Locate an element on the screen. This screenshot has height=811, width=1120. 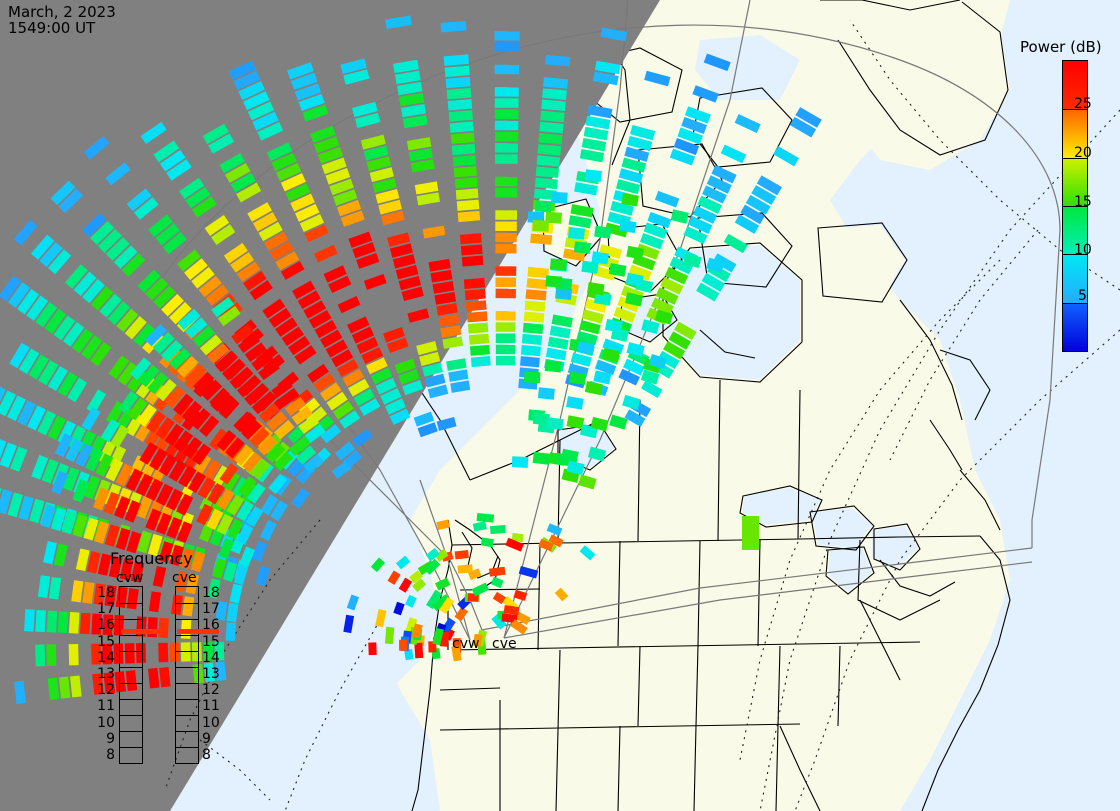
hudson-bay is located at coordinates (732, 312).